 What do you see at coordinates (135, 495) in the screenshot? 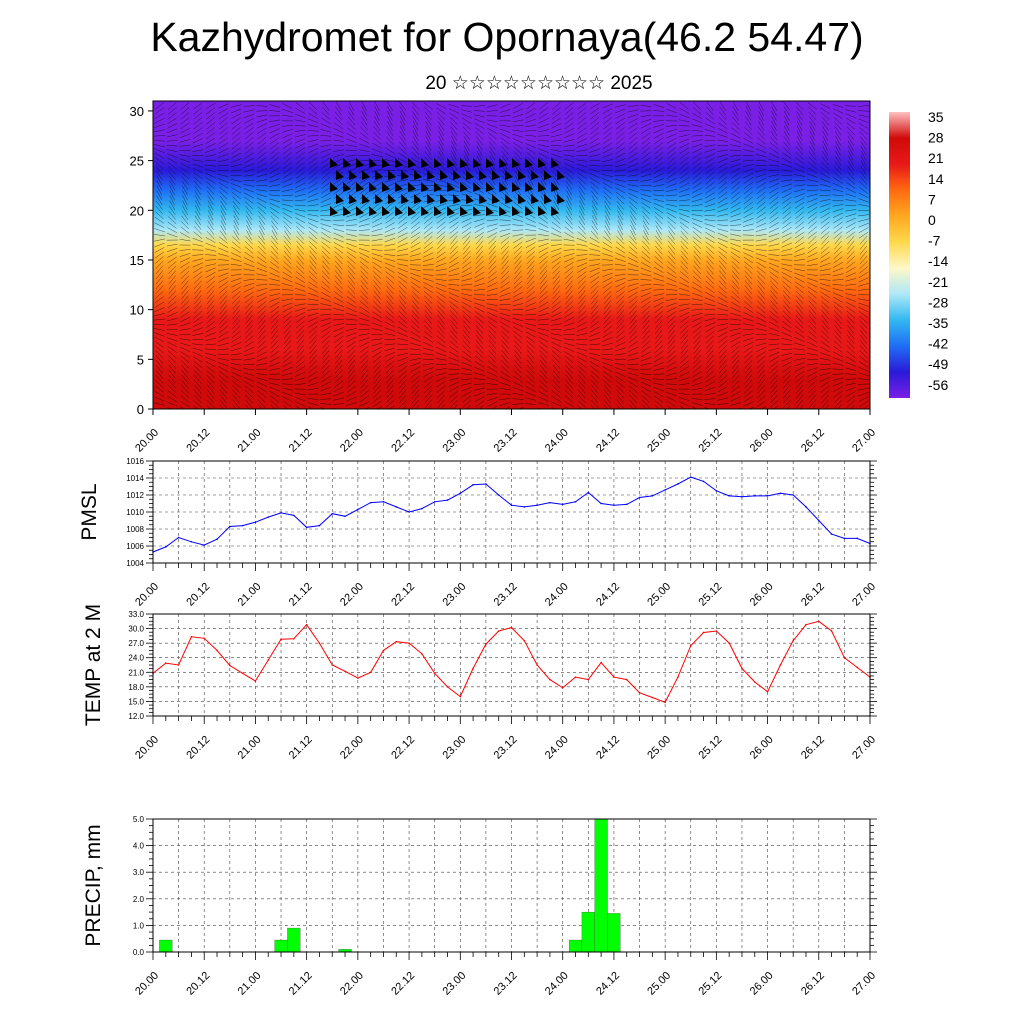
I see `y-tick-label: 1012` at bounding box center [135, 495].